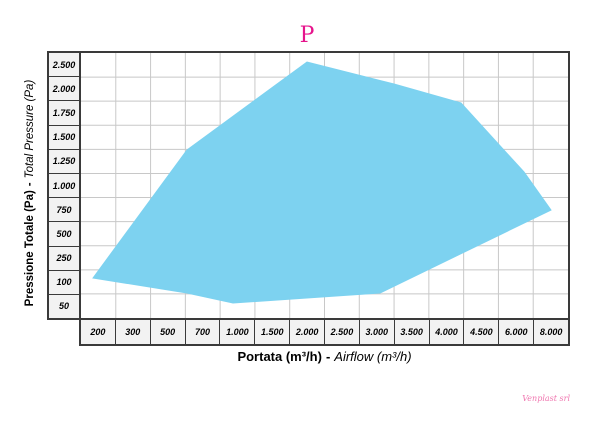 This screenshot has height=424, width=600. Describe the element at coordinates (64, 112) in the screenshot. I see `y-tick-label: 1.750` at that location.